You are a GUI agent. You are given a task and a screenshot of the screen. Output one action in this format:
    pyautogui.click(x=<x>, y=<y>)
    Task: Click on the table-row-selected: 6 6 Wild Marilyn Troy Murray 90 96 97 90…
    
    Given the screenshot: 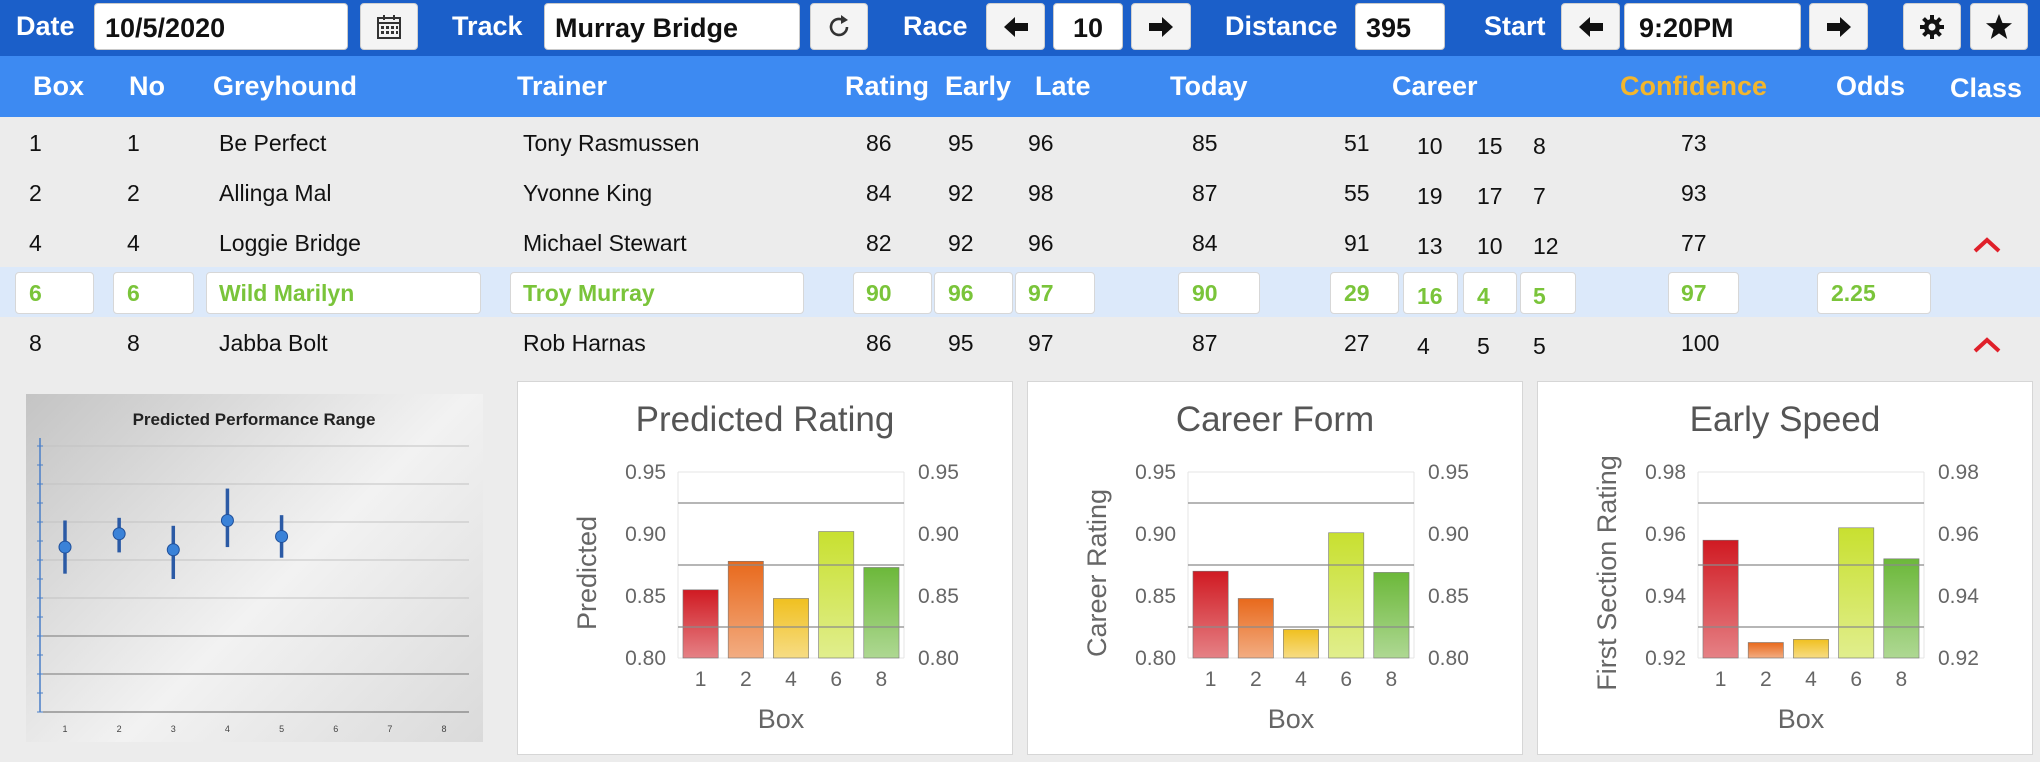 What is the action you would take?
    pyautogui.click(x=1020, y=292)
    